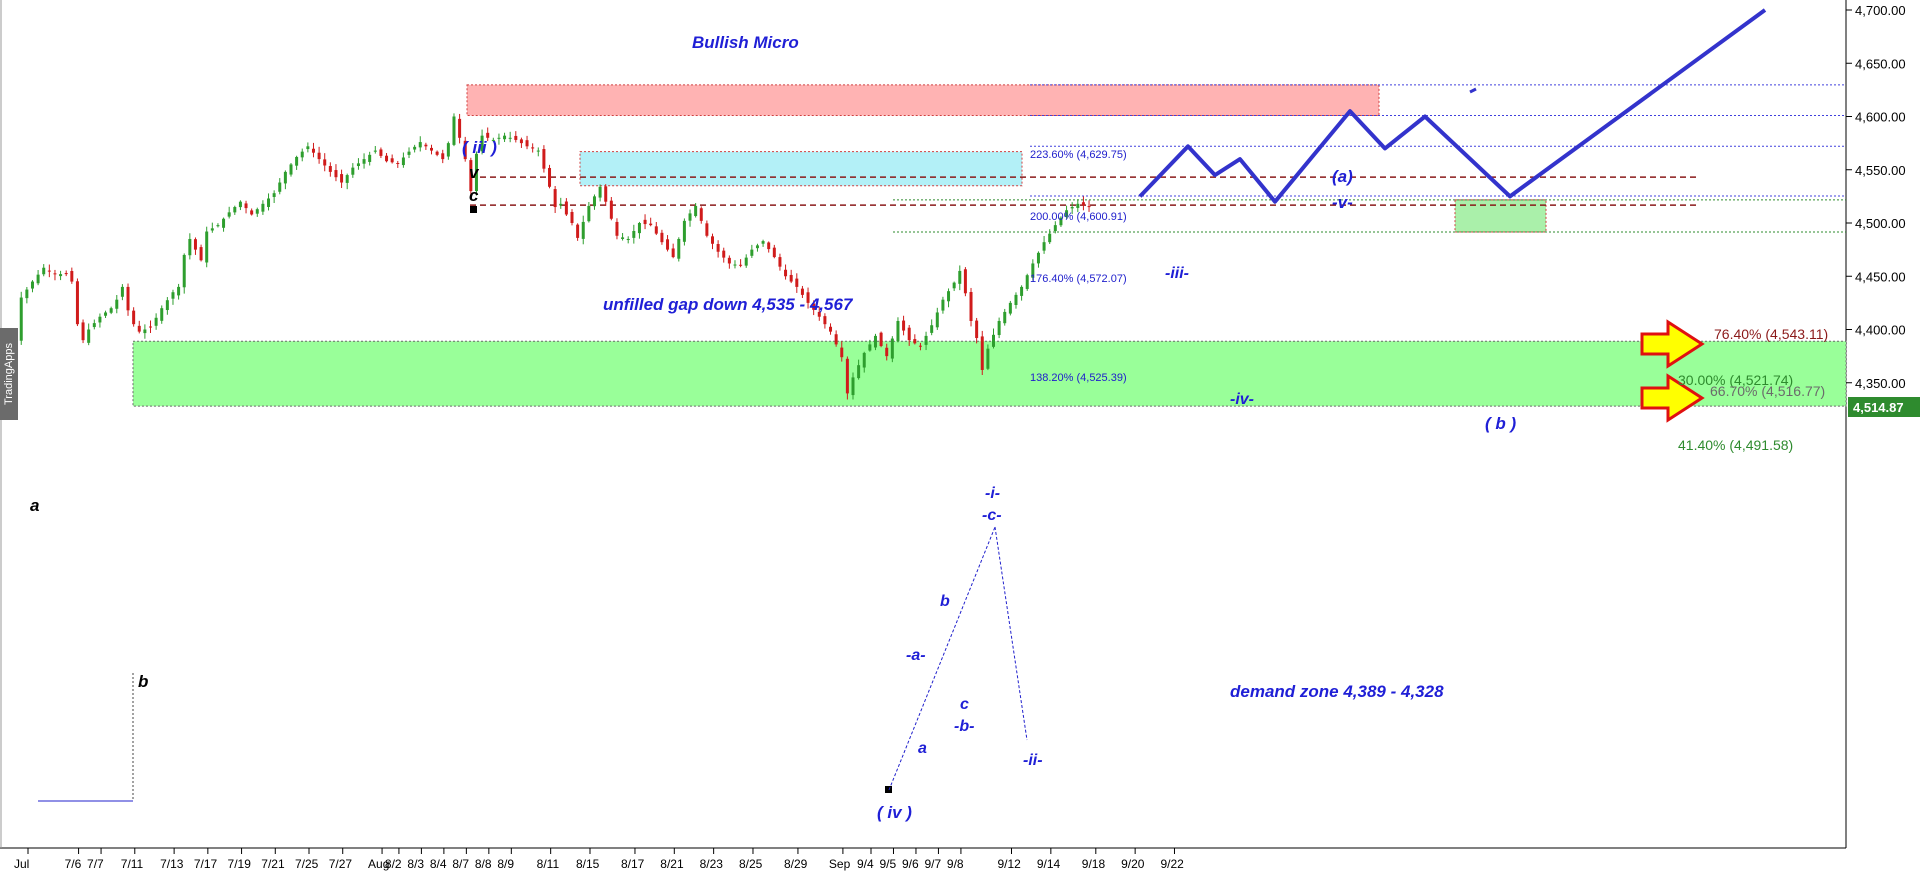 Image resolution: width=1920 pixels, height=874 pixels. I want to click on side-tab: TradingApps, so click(9, 374).